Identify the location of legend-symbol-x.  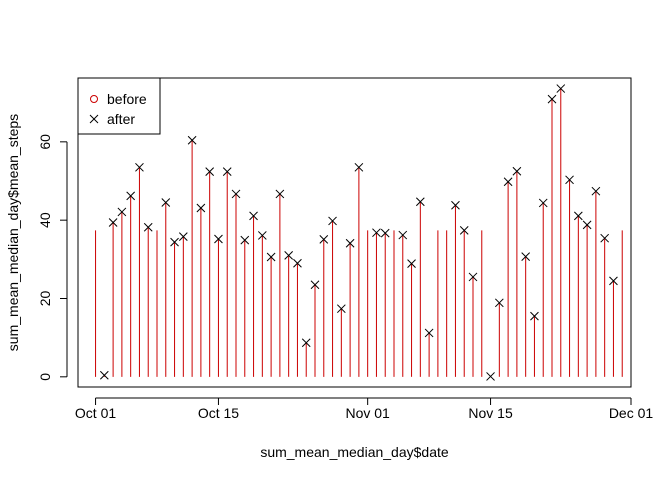
(94, 119).